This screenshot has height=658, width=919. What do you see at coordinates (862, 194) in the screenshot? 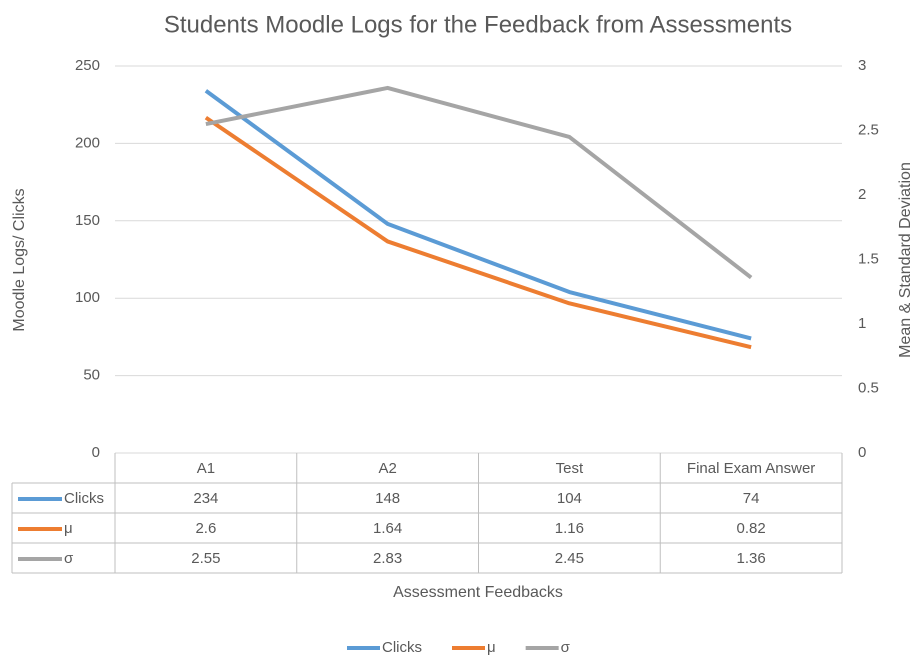
I see `y2-tick-label: 2` at bounding box center [862, 194].